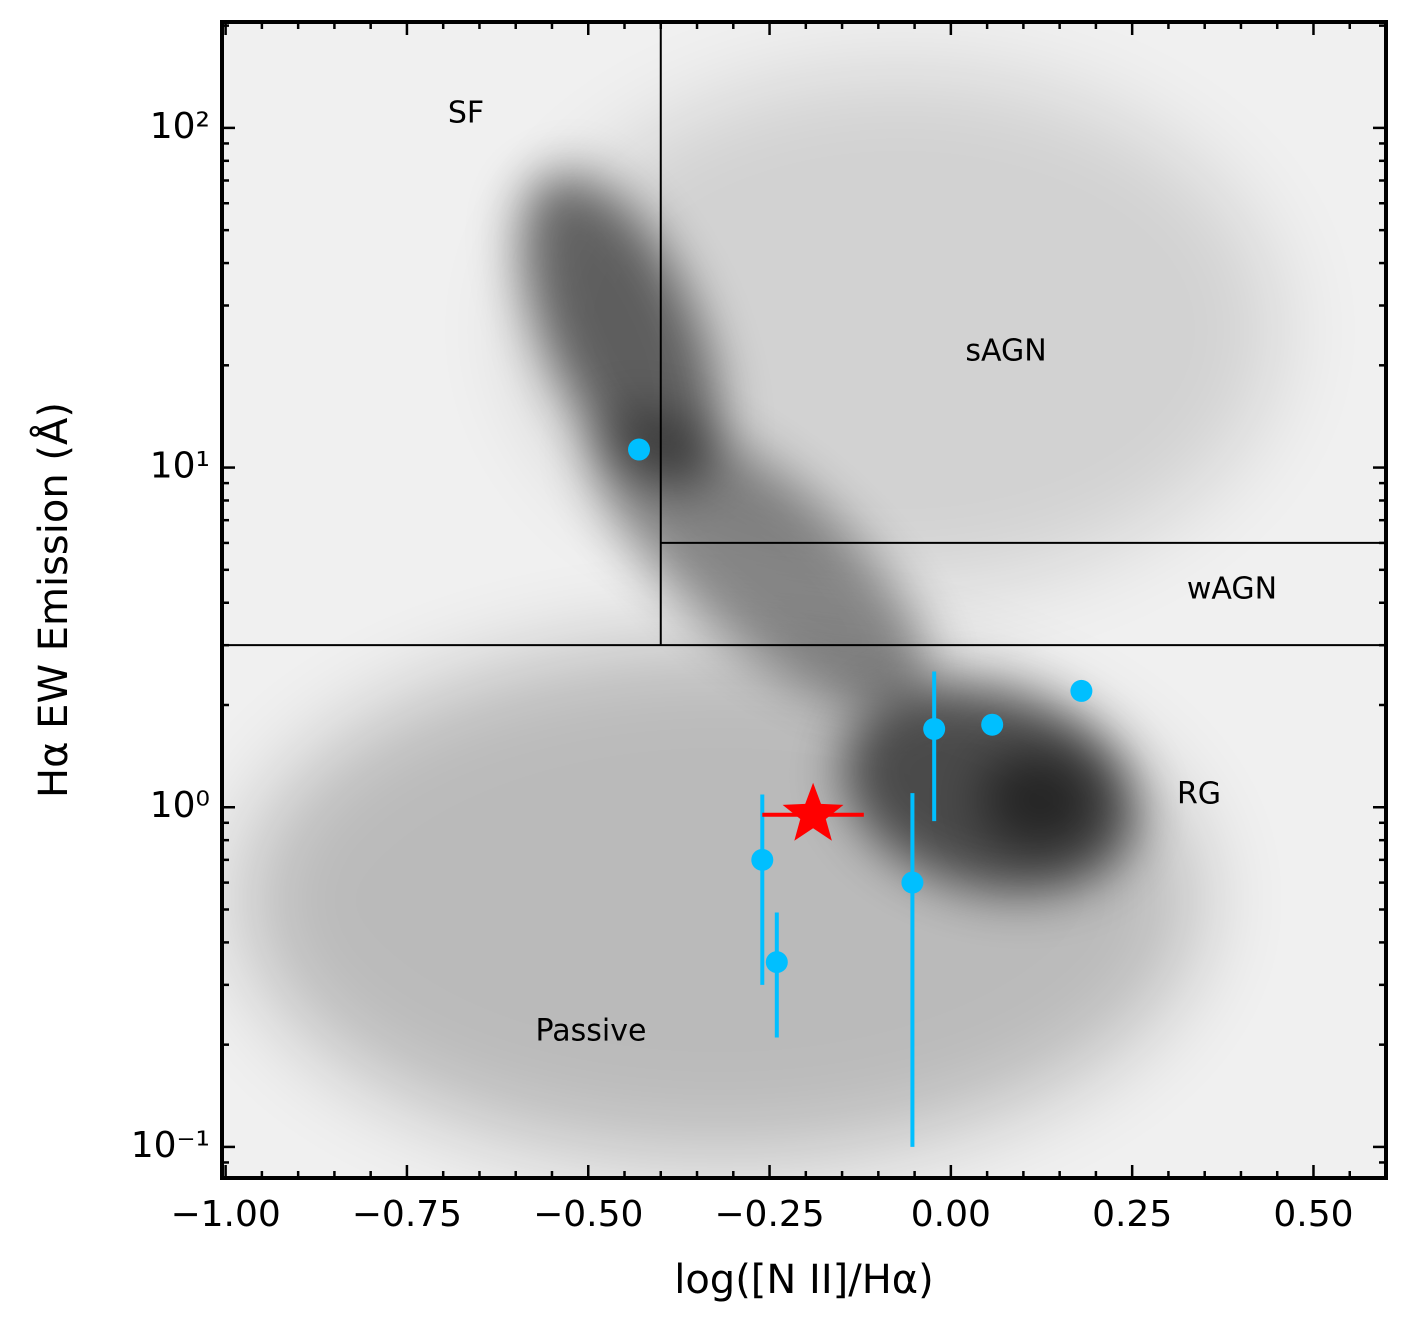  What do you see at coordinates (1232, 589) in the screenshot?
I see `region-label: wAGN` at bounding box center [1232, 589].